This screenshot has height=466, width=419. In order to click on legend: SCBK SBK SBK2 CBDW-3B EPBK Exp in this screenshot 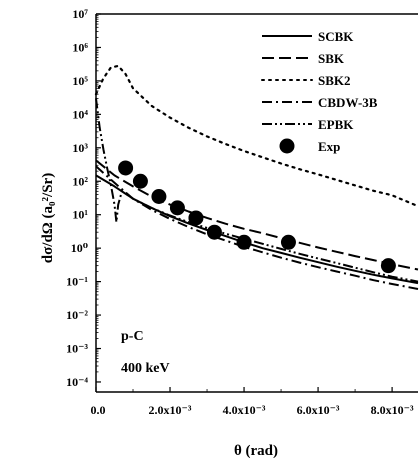, I will do `click(319, 91)`.